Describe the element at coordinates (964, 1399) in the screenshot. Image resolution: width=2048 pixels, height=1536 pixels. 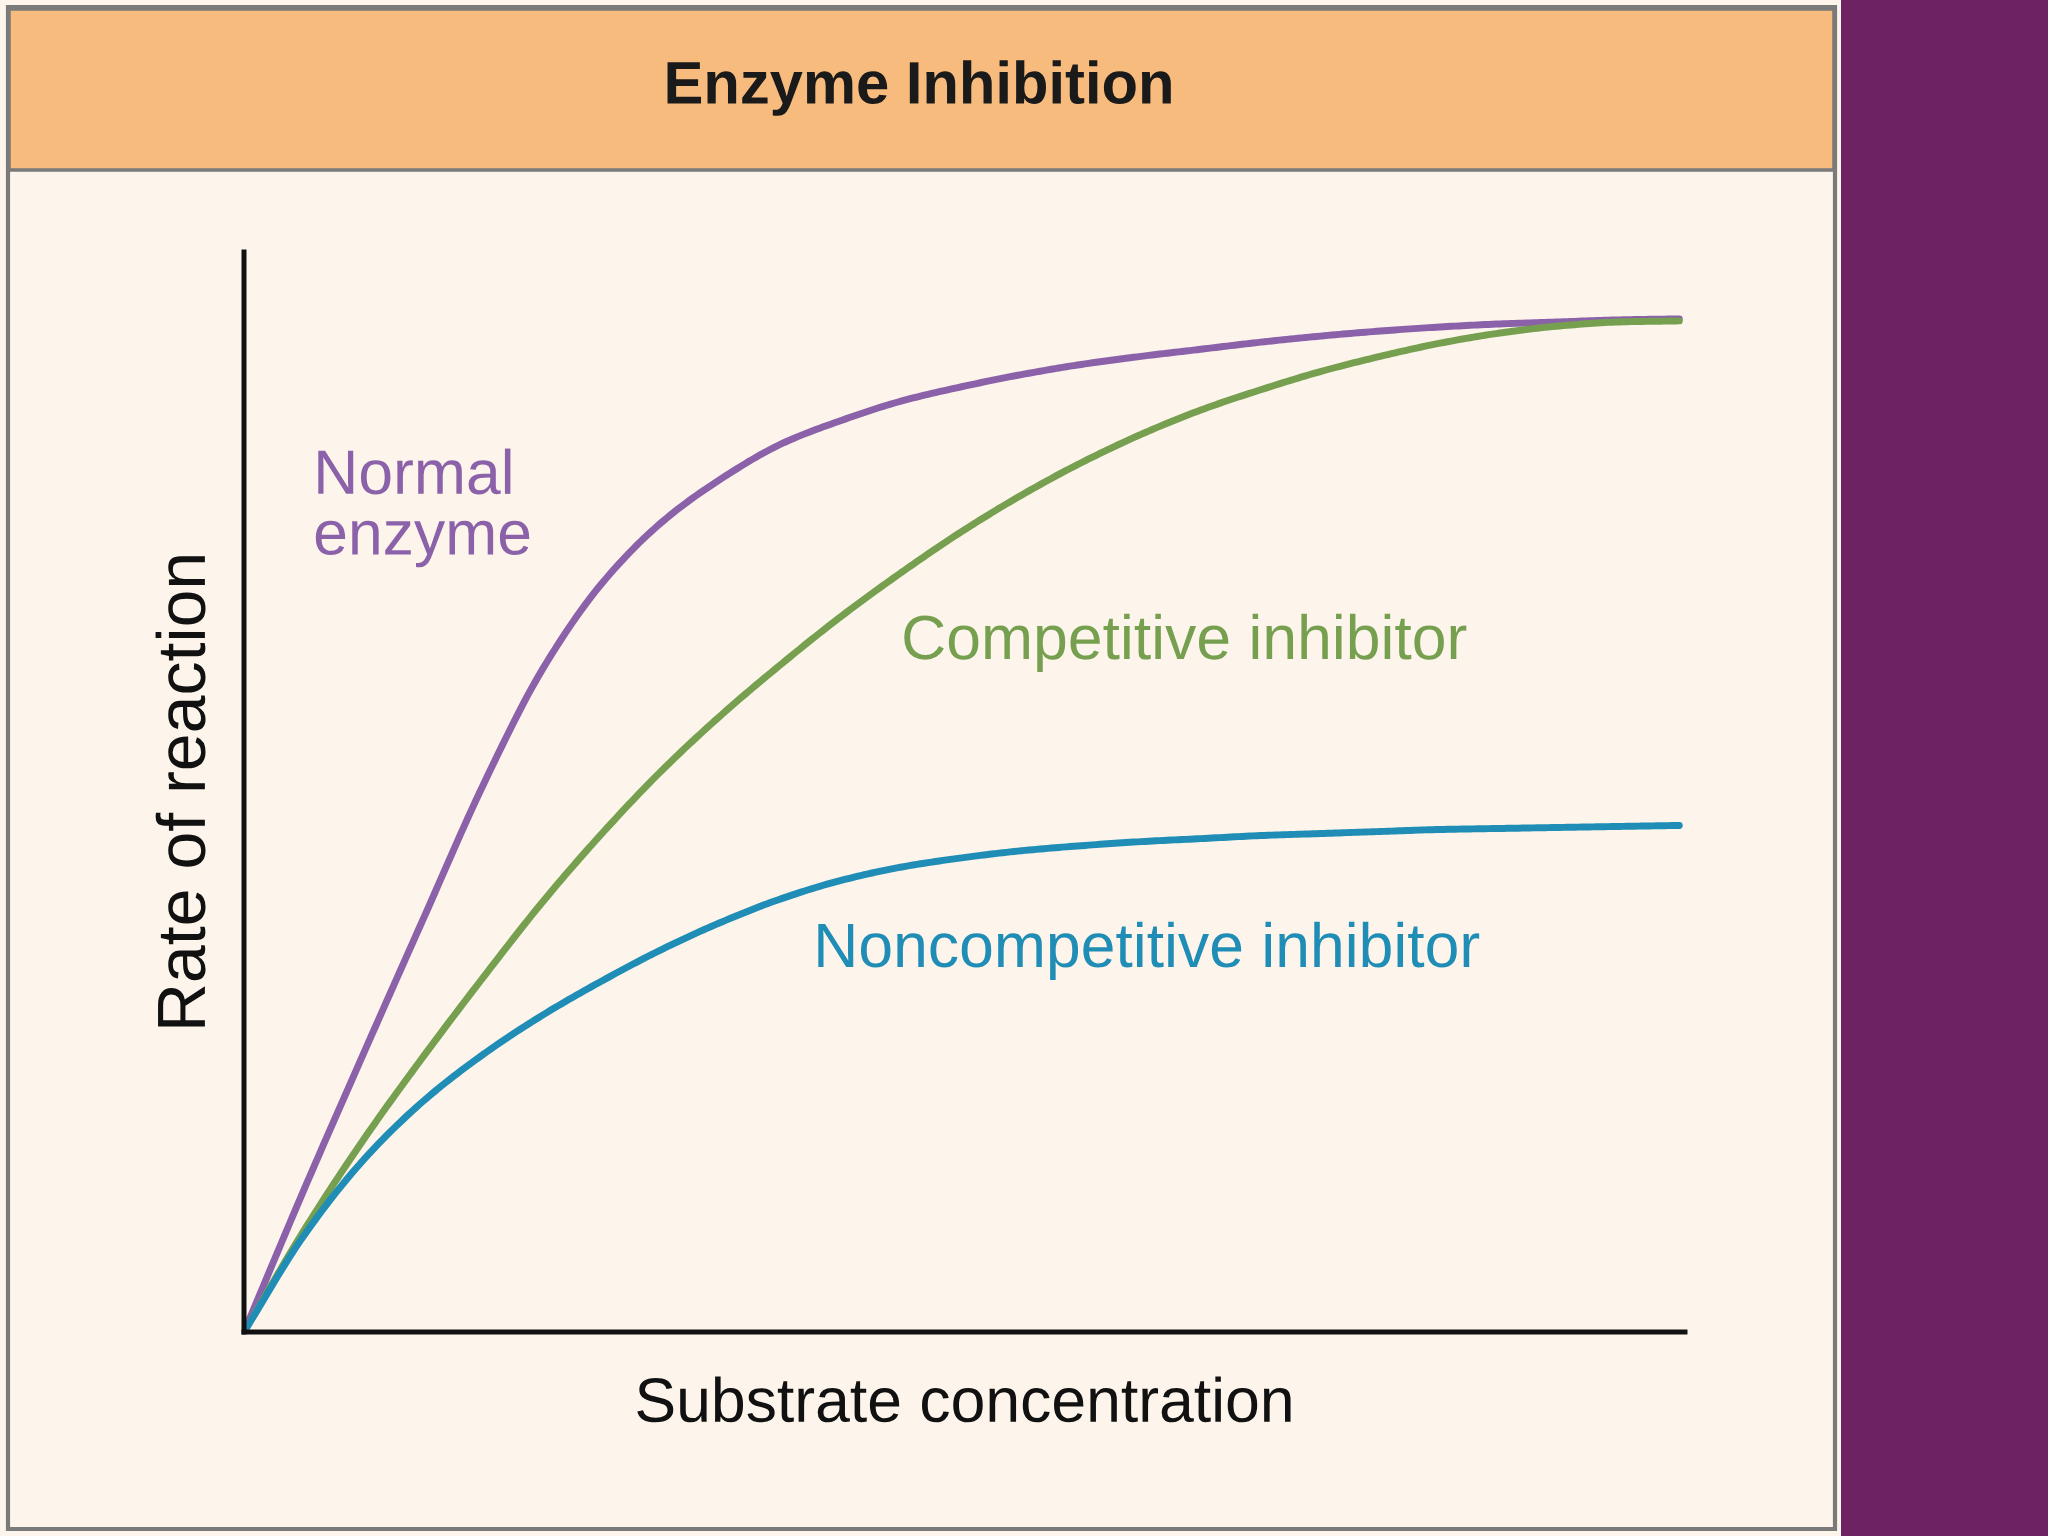
I see `x-axis-title: Substrate concentration` at that location.